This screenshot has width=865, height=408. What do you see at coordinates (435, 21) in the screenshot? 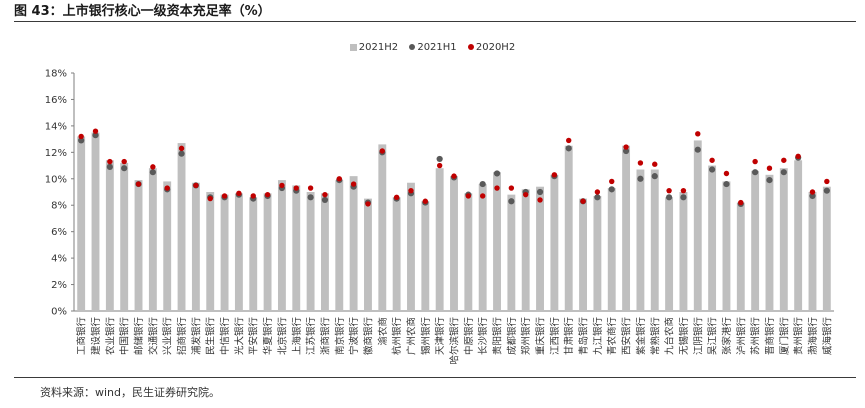
I see `title-divider` at bounding box center [435, 21].